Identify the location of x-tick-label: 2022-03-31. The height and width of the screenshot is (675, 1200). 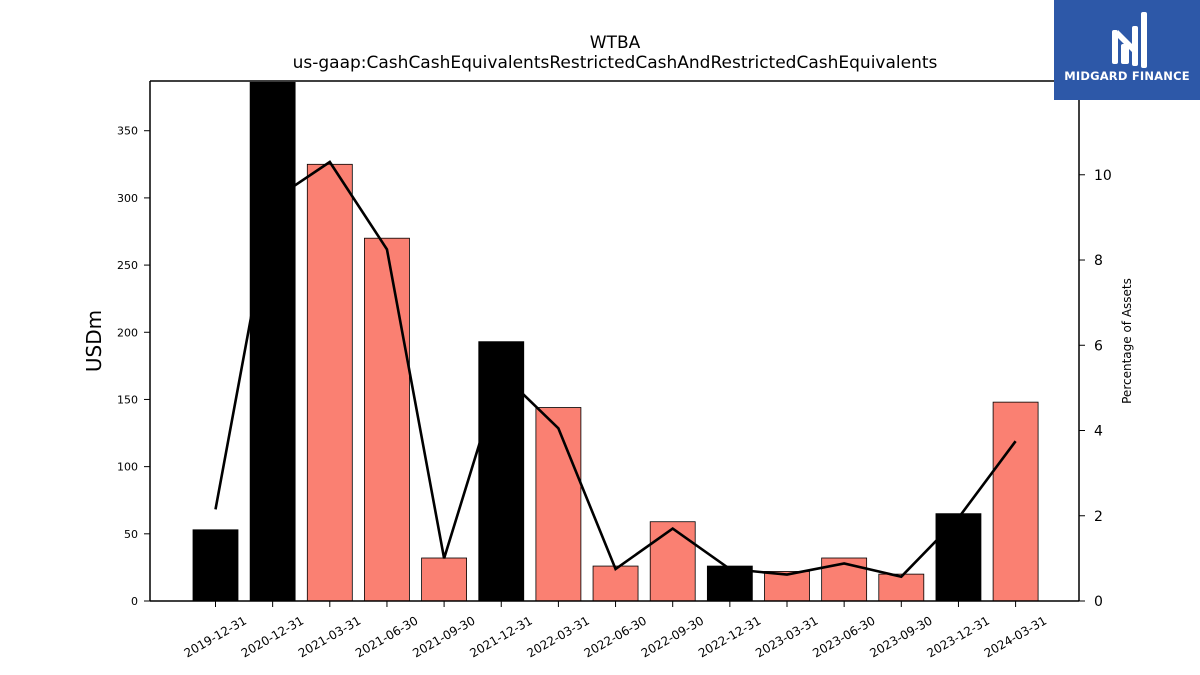
(557, 636).